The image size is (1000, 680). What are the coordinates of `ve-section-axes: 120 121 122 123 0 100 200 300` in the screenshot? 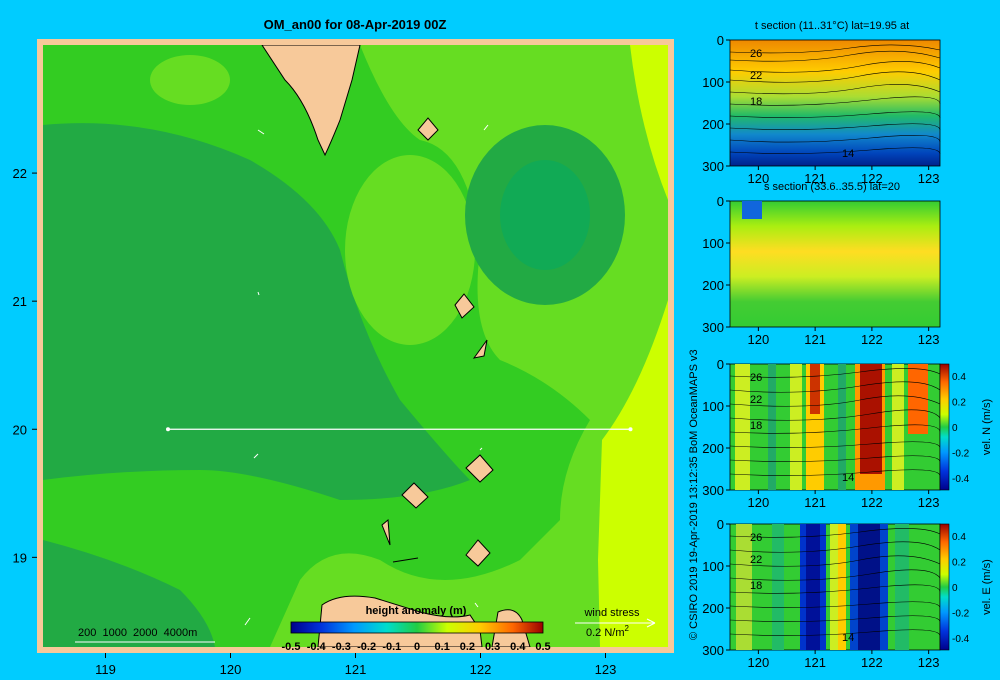 It's located at (820, 593).